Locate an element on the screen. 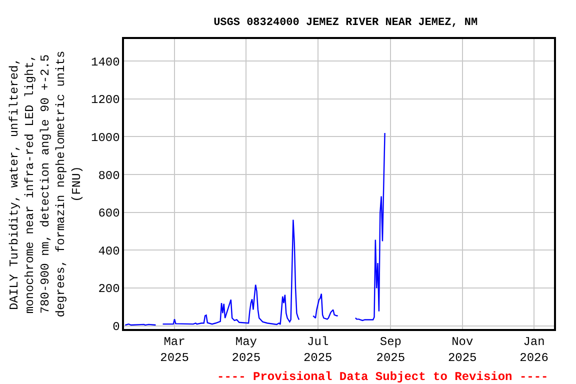 Image resolution: width=576 pixels, height=384 pixels. x-tick-label: Nov 2025 is located at coordinates (462, 350).